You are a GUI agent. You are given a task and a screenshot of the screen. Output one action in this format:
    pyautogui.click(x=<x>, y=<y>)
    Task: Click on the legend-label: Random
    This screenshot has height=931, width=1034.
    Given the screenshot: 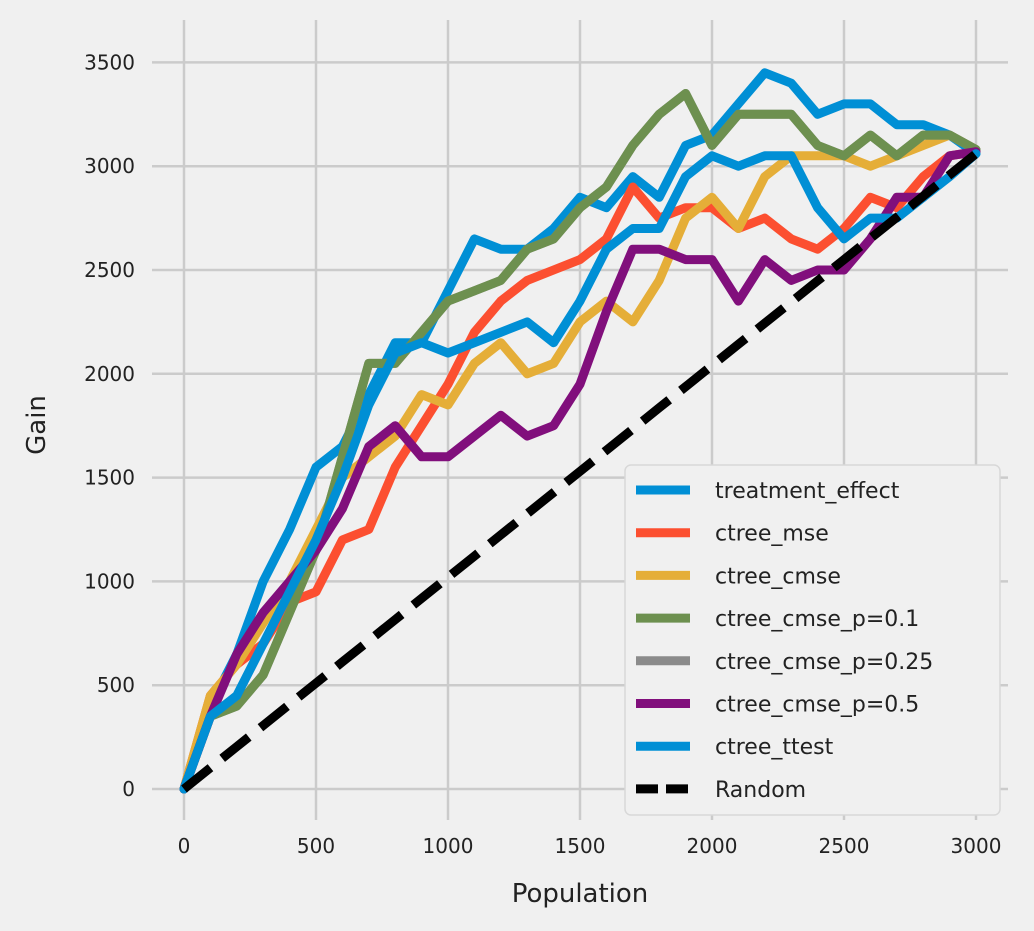 What is the action you would take?
    pyautogui.click(x=760, y=790)
    